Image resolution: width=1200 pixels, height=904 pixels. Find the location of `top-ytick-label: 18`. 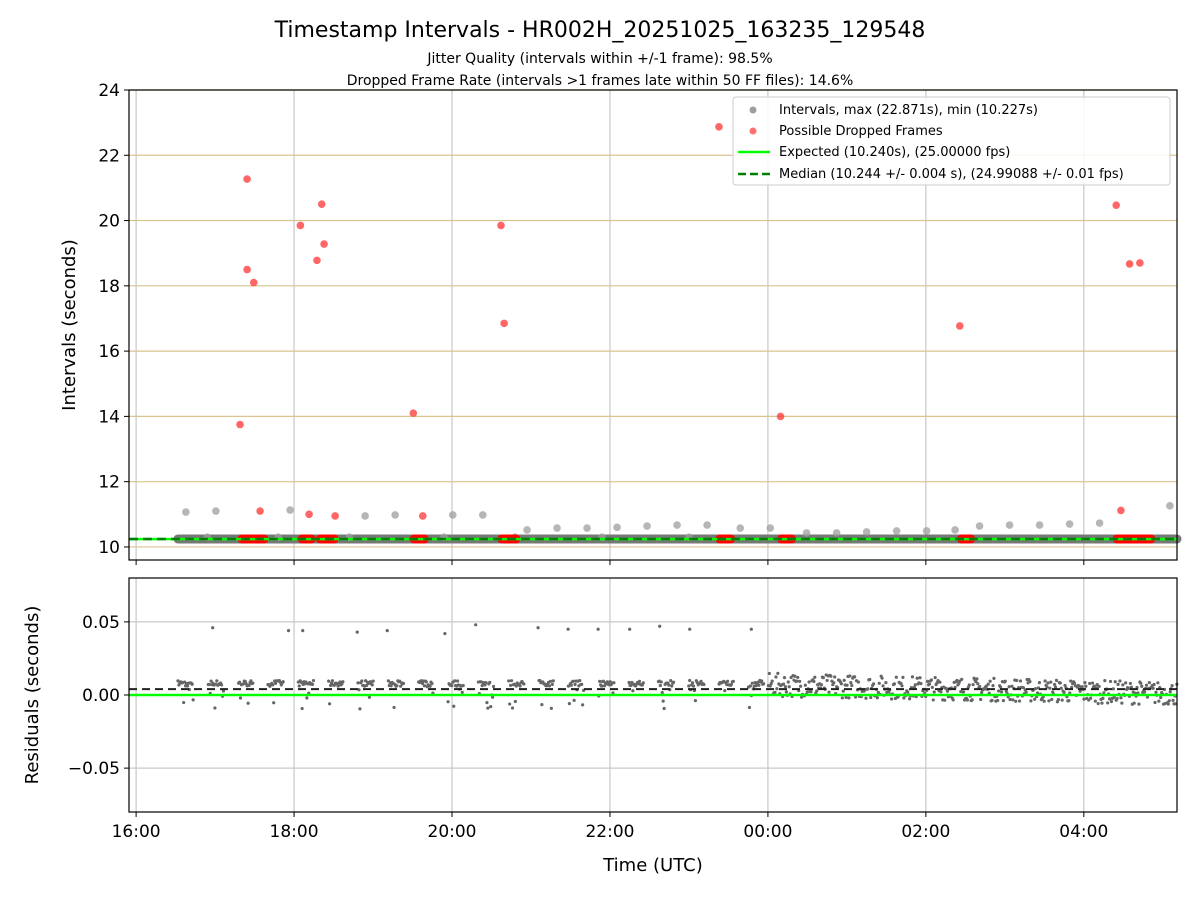

top-ytick-label: 18 is located at coordinates (109, 287).